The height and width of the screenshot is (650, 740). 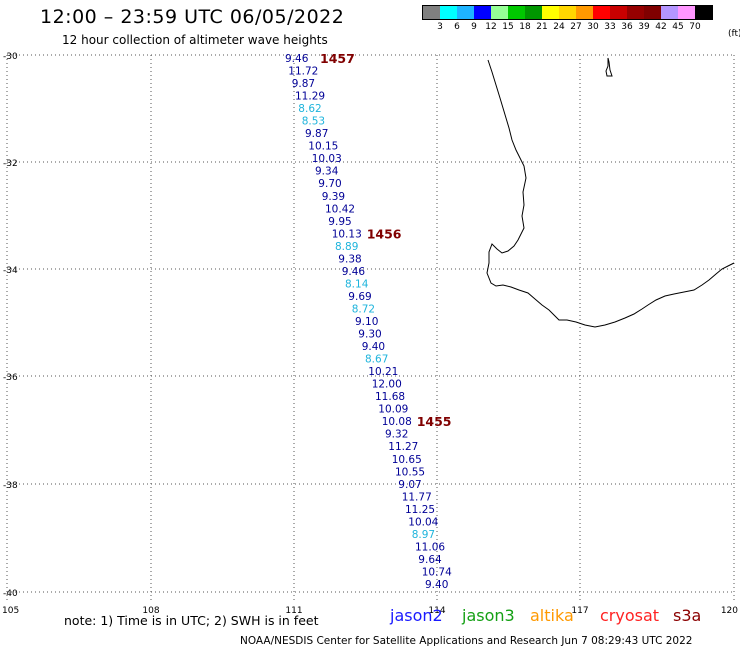 I want to click on map-title: 12:00 – 23:59 UTC 06/05/2022, so click(x=192, y=17).